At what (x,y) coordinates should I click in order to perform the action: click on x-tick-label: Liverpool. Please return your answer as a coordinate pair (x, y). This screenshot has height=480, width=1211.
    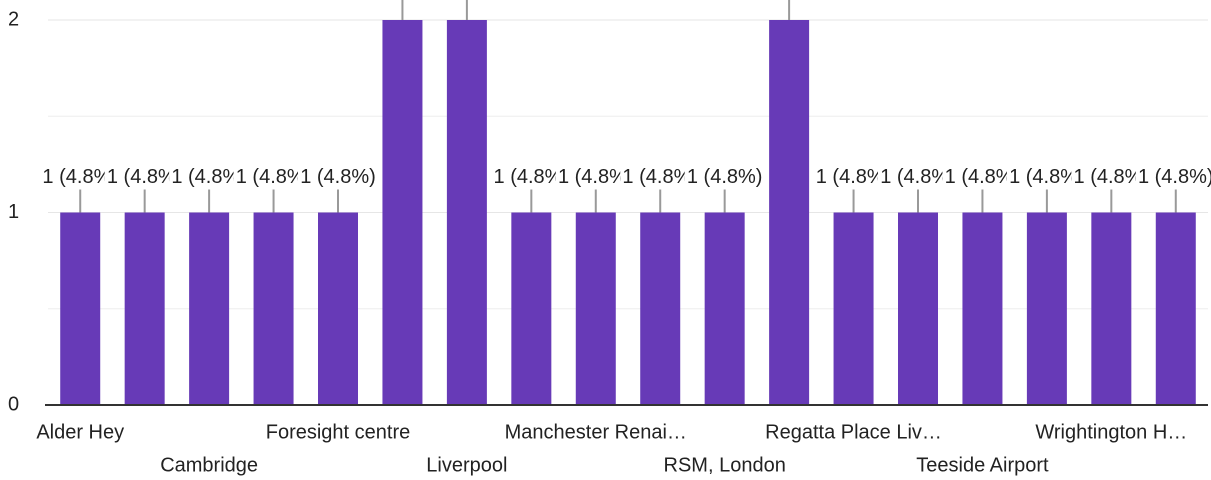
    Looking at the image, I should click on (466, 465).